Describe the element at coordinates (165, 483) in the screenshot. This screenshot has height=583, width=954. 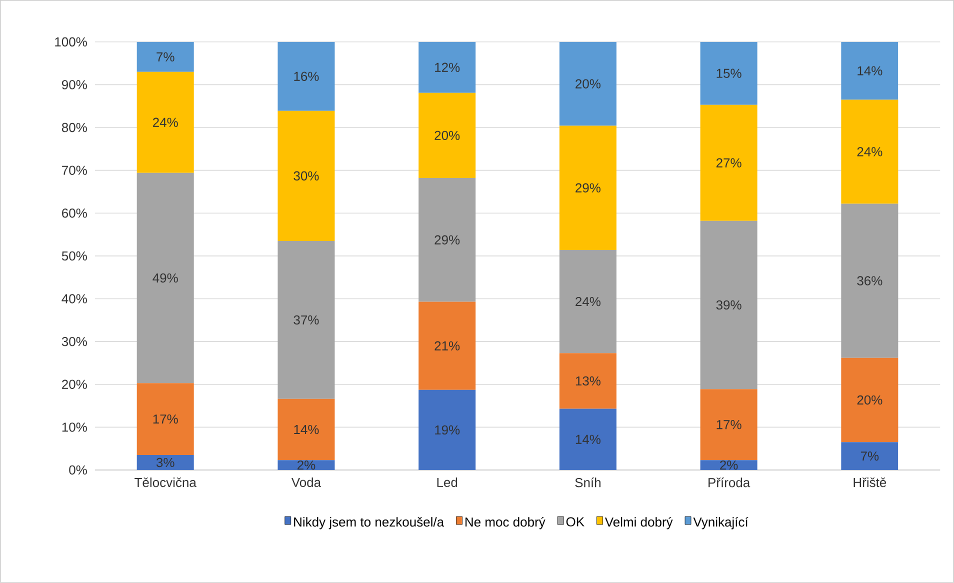
I see `x-tick-label: Tělocvična` at that location.